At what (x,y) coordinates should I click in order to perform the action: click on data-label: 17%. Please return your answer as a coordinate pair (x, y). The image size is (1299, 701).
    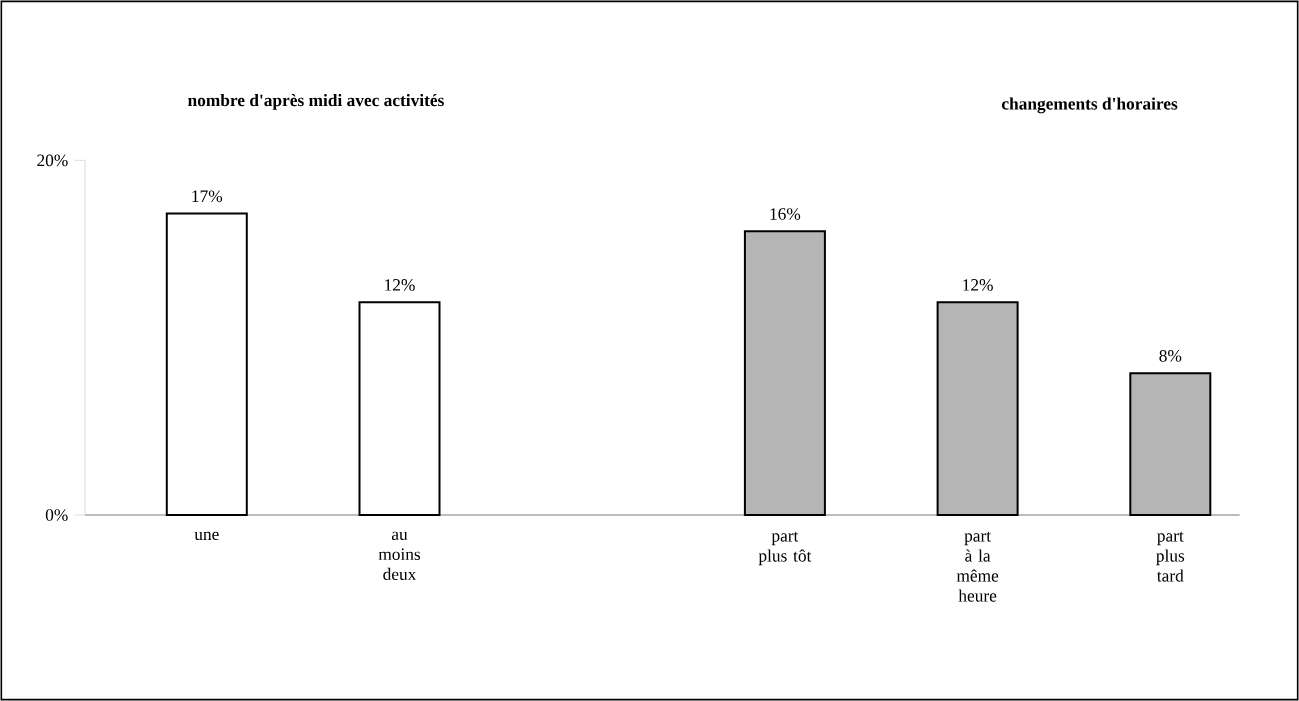
    Looking at the image, I should click on (207, 196).